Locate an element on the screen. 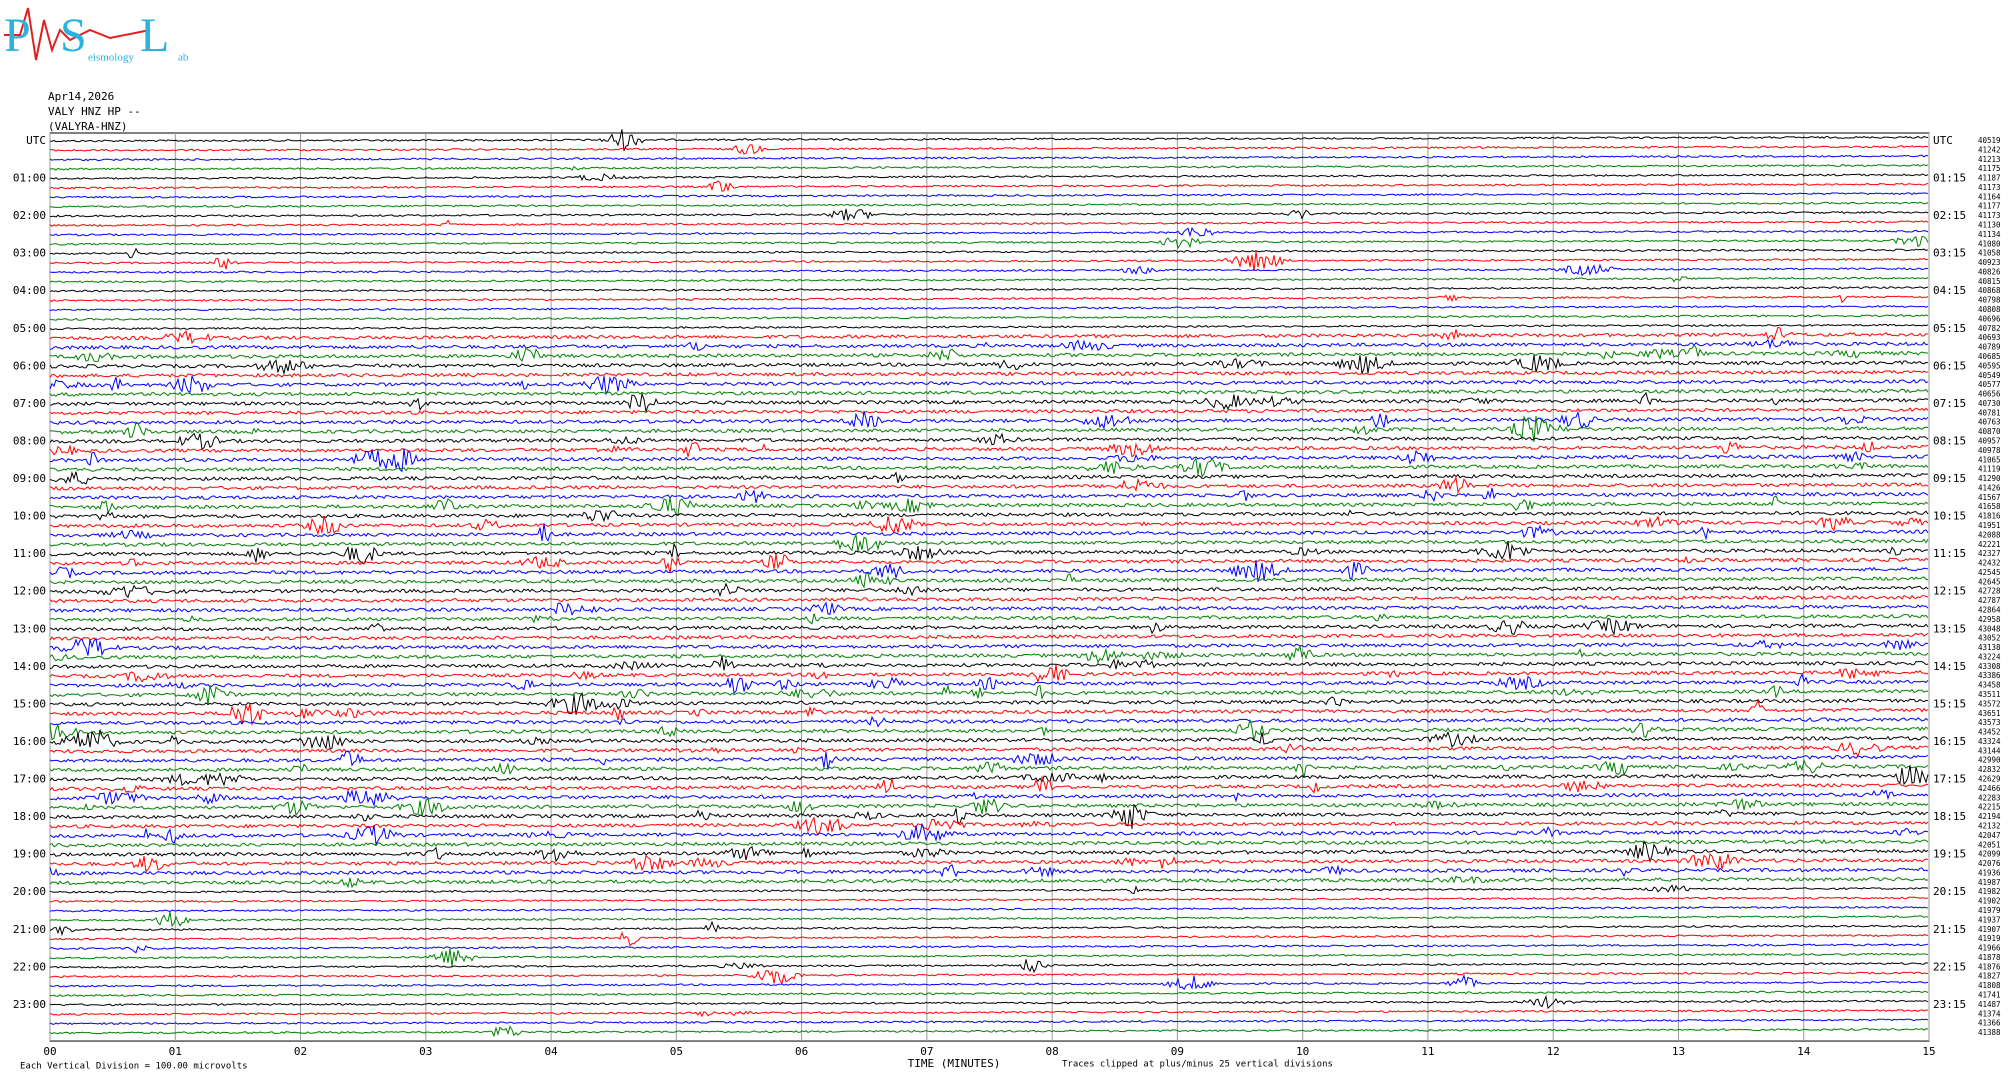 The image size is (2010, 1084). trace-count: 42864 is located at coordinates (1989, 610).